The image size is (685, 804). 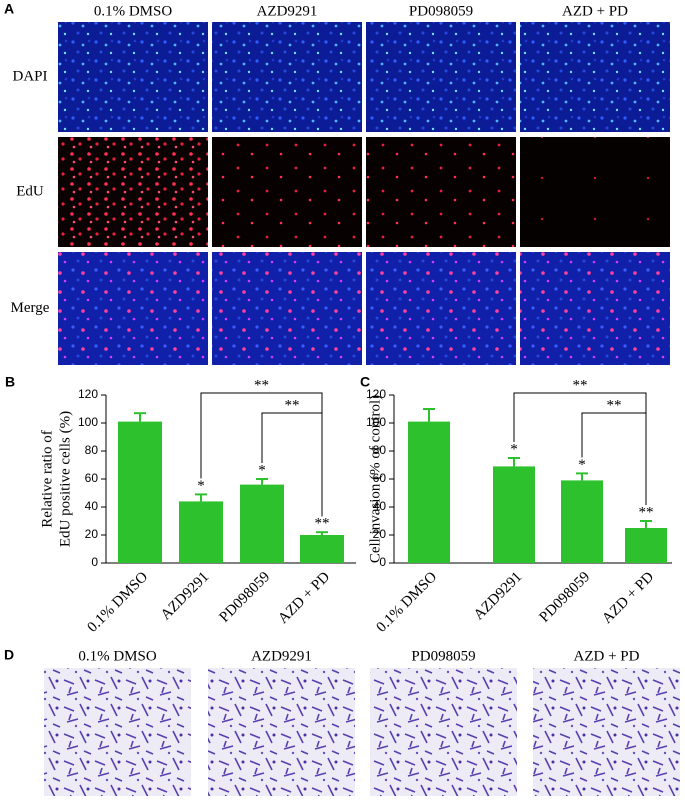 I want to click on panel-letter: B, so click(x=10, y=382).